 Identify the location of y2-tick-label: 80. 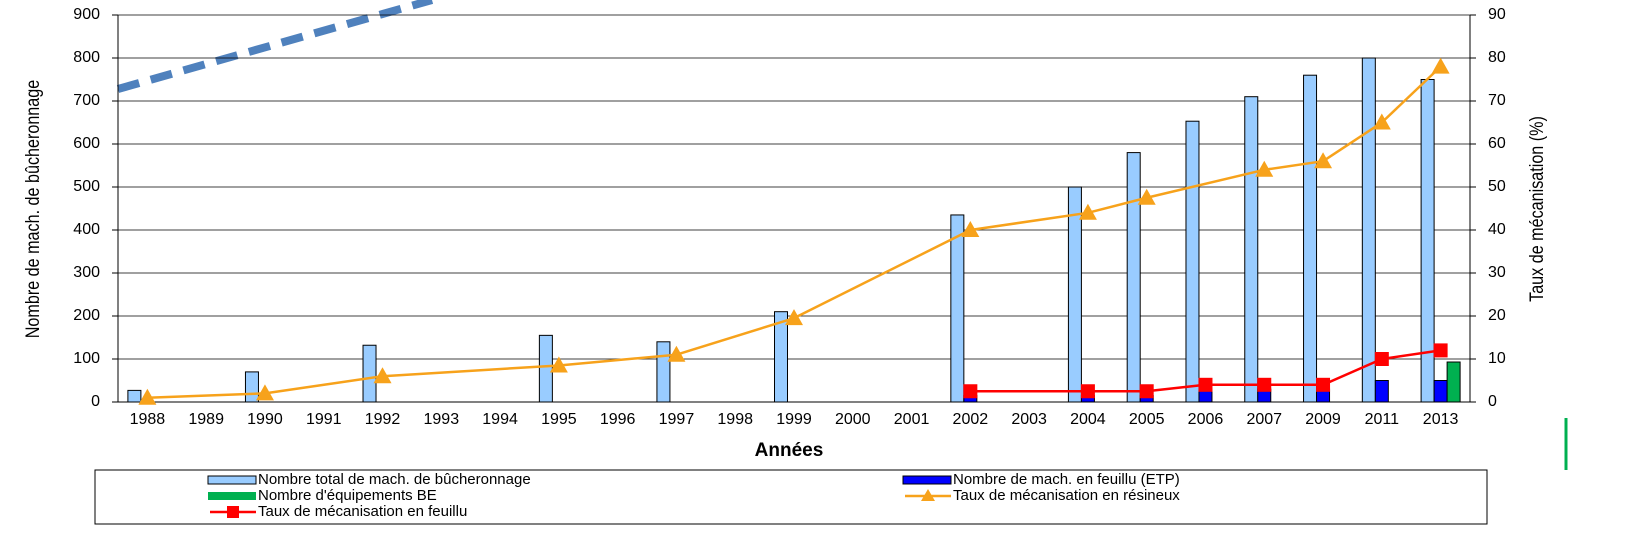
(1497, 57).